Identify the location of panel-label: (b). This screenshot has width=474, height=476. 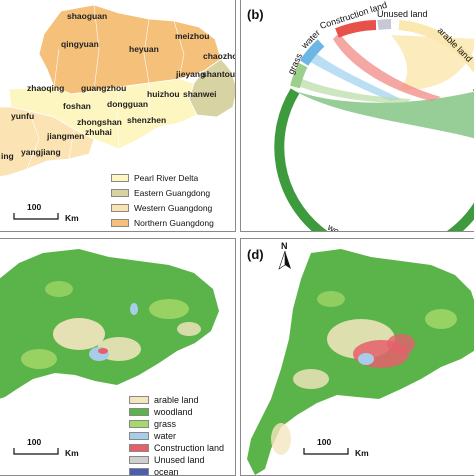
(255, 14).